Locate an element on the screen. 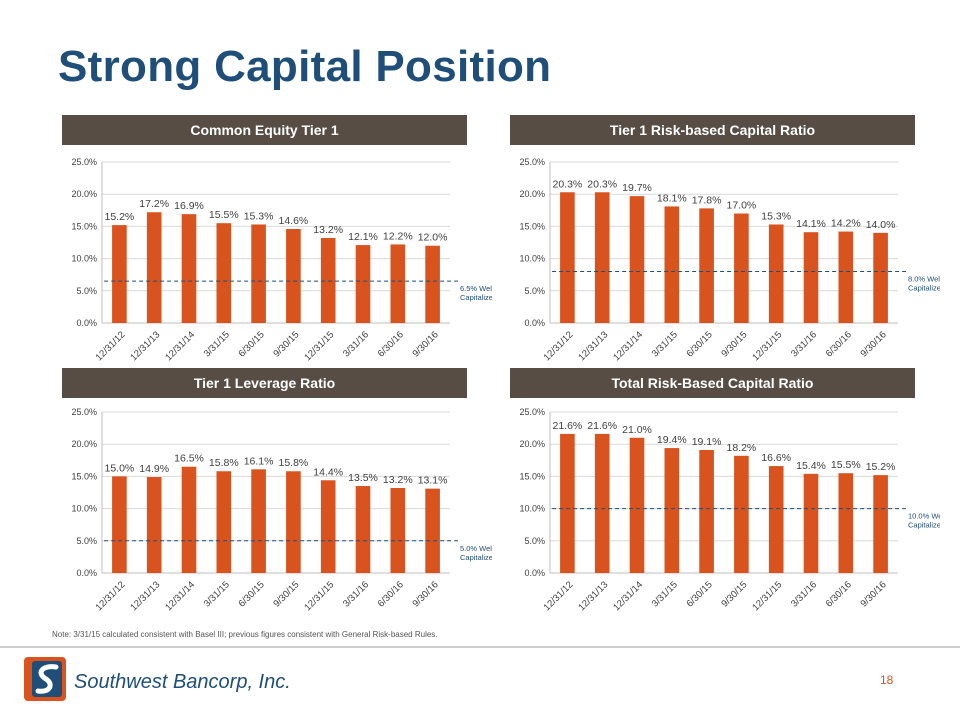  data-label: 16.1% is located at coordinates (259, 461).